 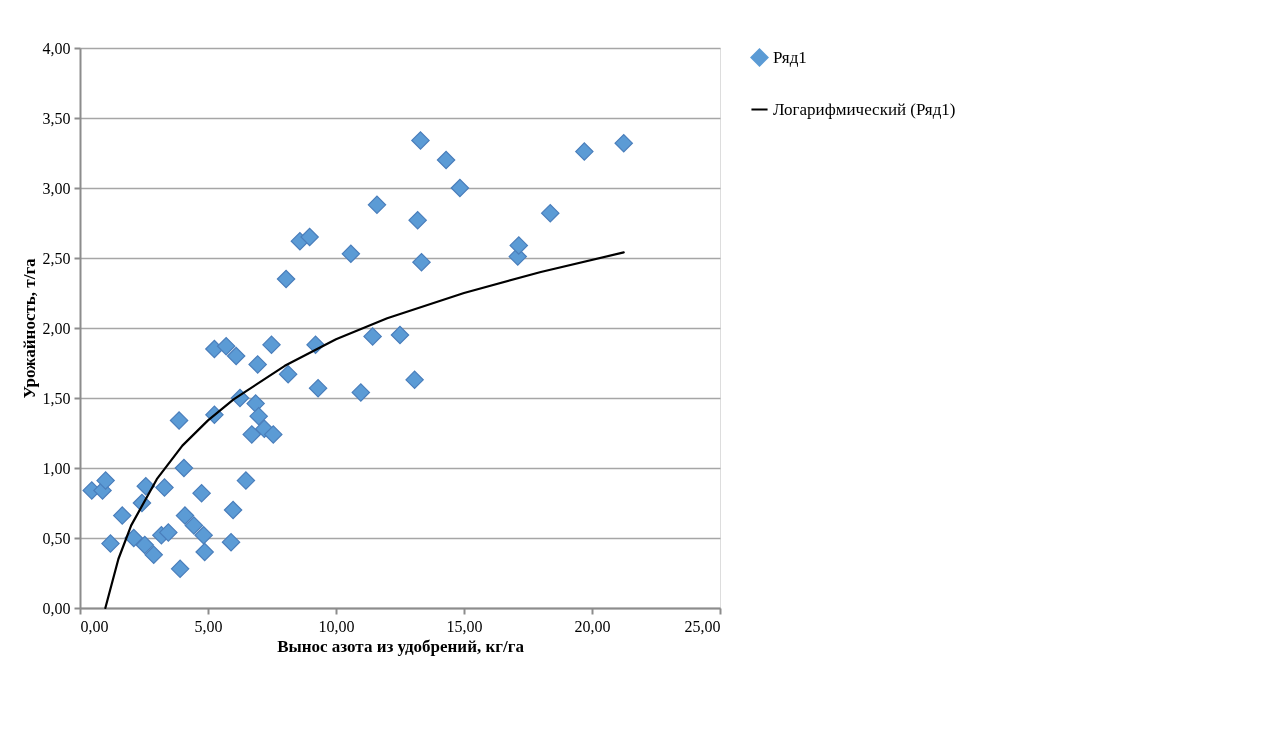 What do you see at coordinates (56, 118) in the screenshot?
I see `y-tick-label: 3,50` at bounding box center [56, 118].